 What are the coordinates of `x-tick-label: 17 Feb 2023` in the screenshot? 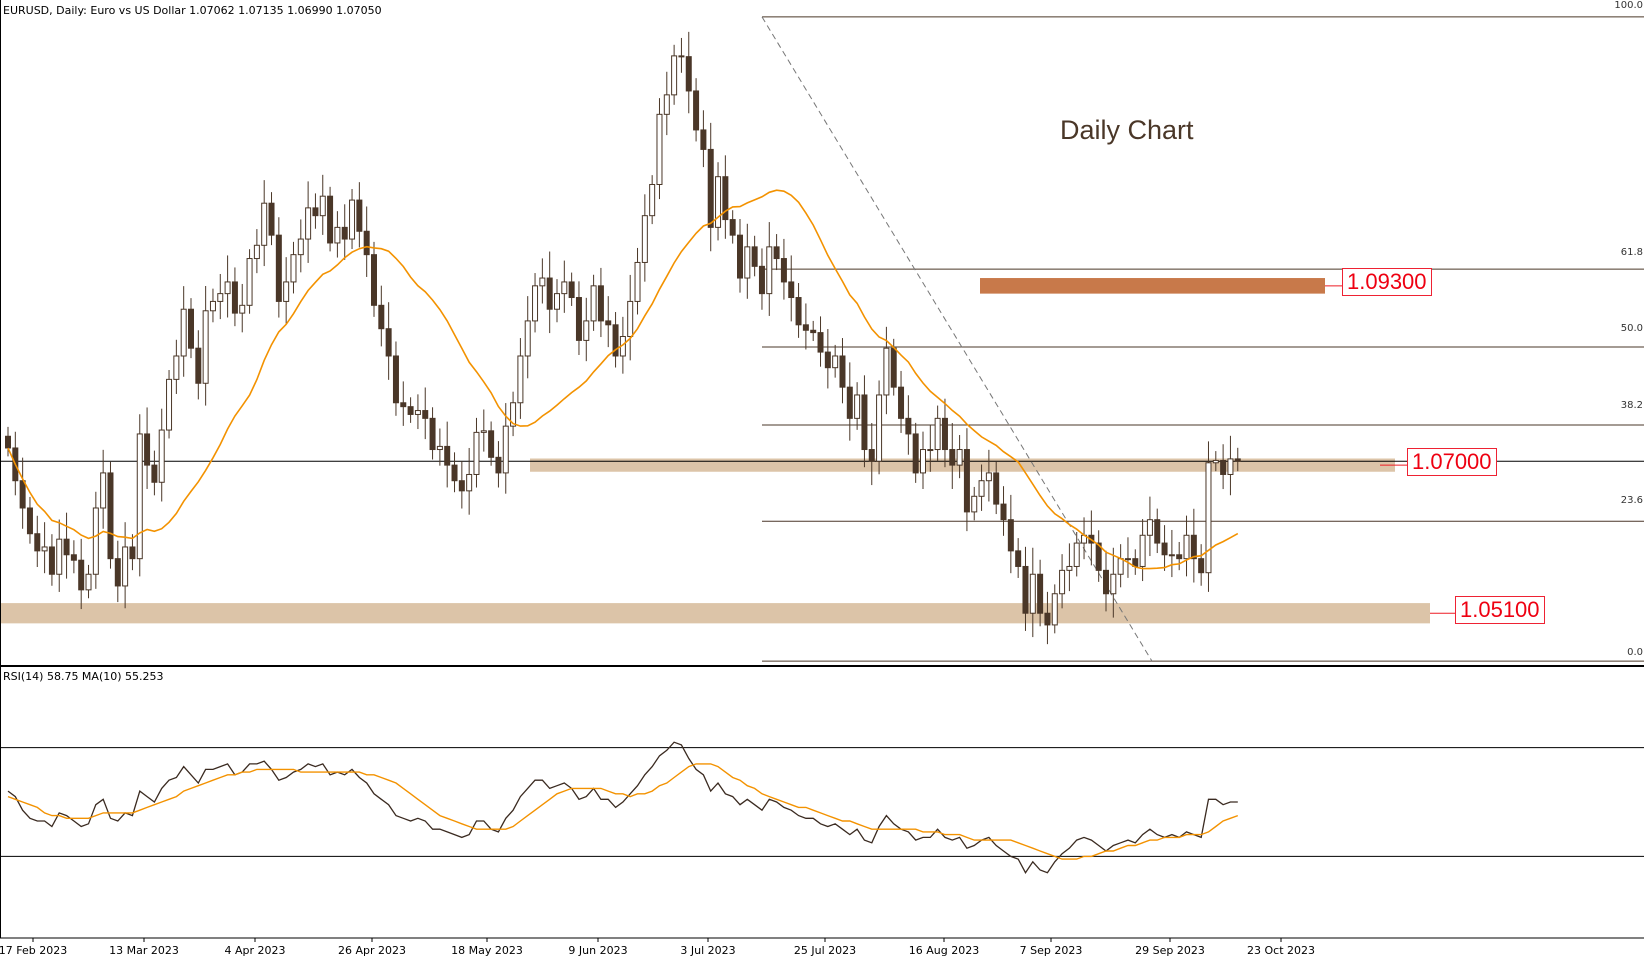 It's located at (34, 950).